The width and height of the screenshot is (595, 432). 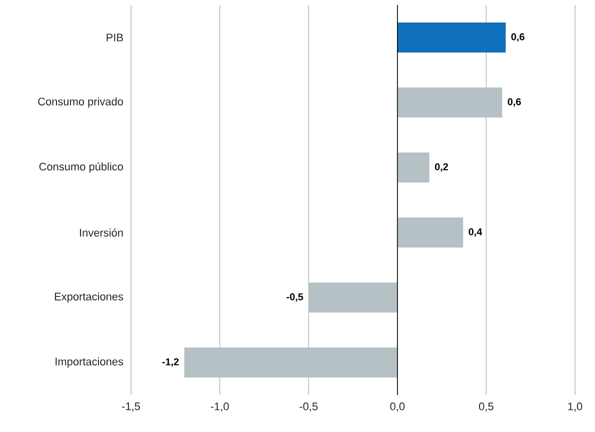 What do you see at coordinates (295, 297) in the screenshot?
I see `data-label: -0,5` at bounding box center [295, 297].